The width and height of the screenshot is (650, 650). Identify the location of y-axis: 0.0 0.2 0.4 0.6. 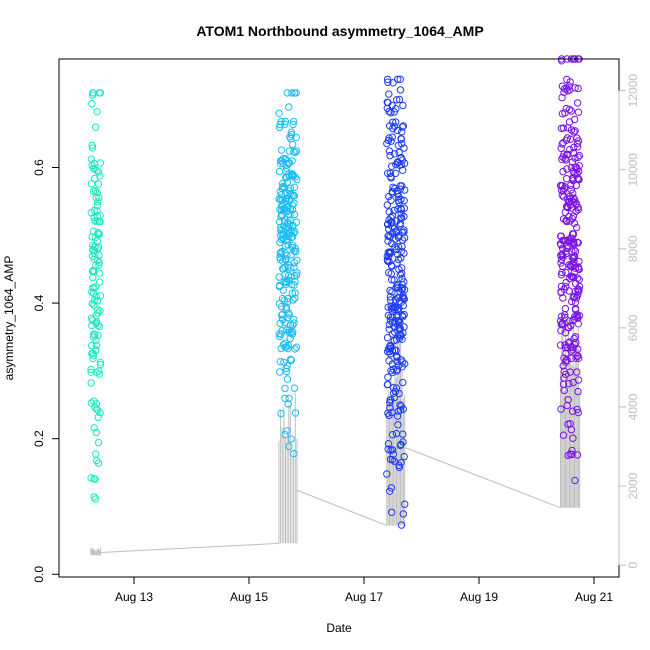
(46, 371).